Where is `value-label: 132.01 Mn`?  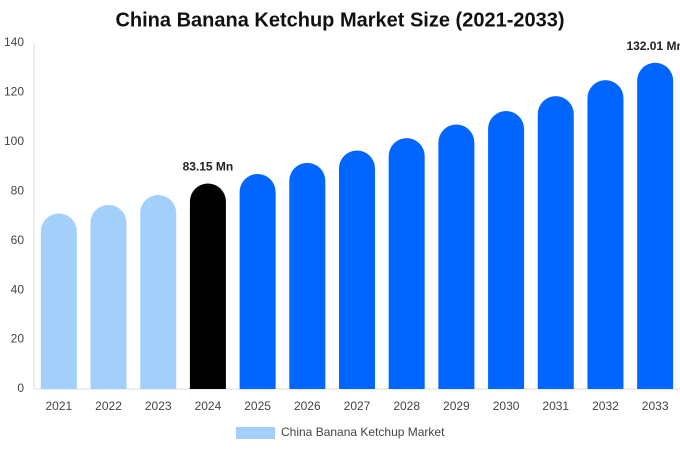 value-label: 132.01 Mn is located at coordinates (653, 46).